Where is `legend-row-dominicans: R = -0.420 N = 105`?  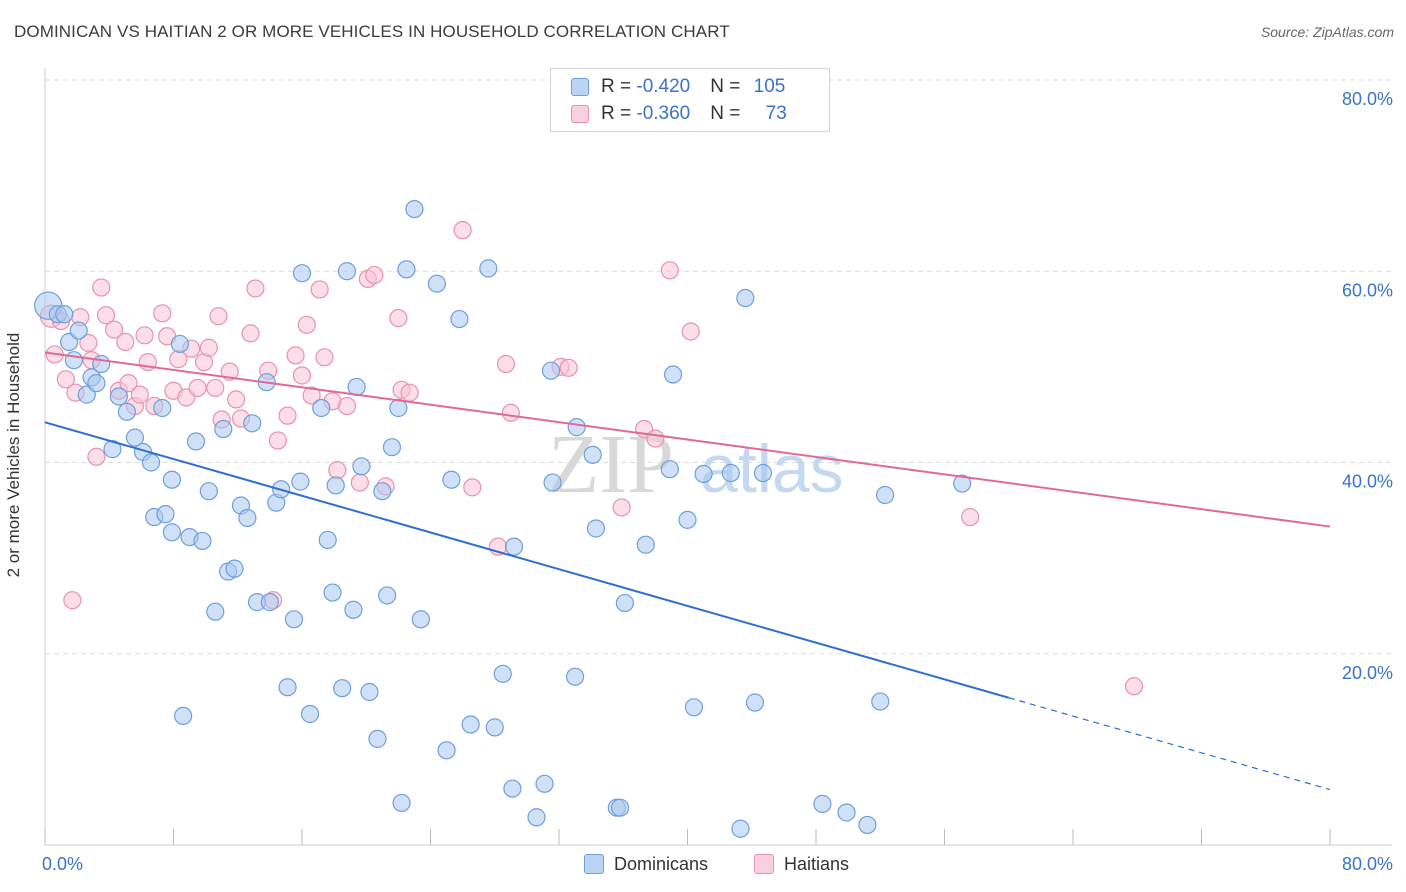 legend-row-dominicans: R = -0.420 N = 105 is located at coordinates (678, 87).